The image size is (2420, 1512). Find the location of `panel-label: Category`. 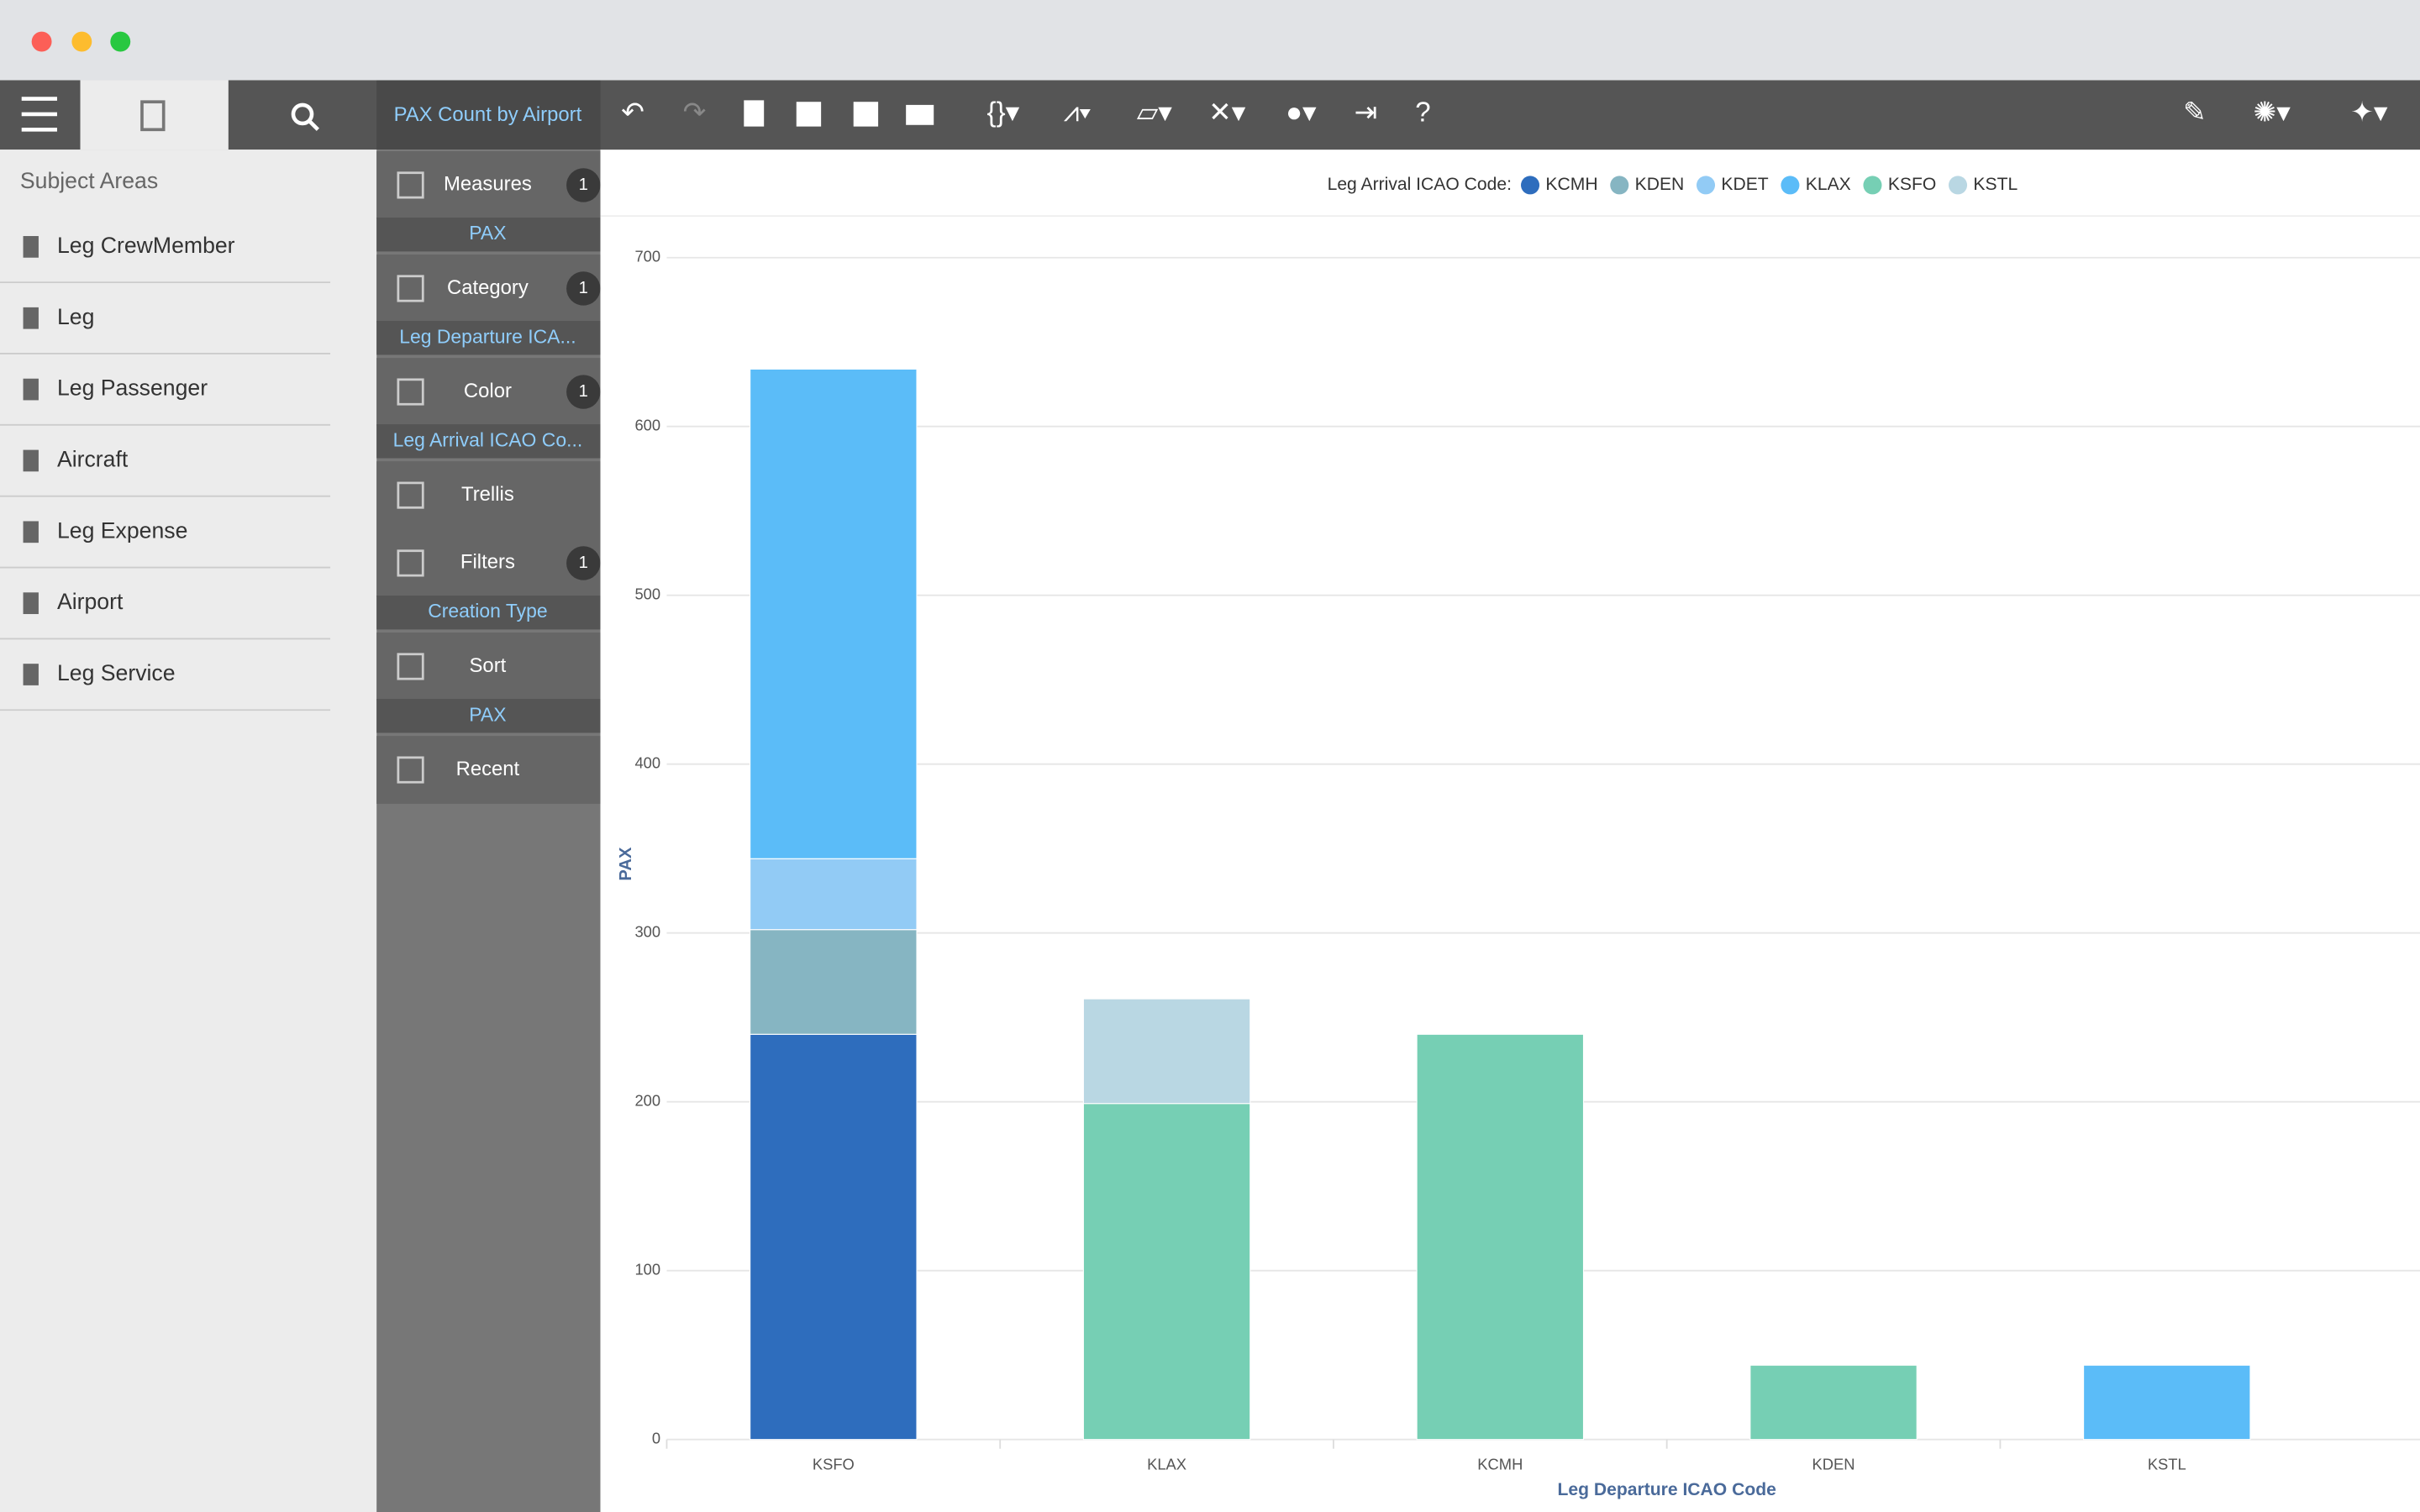

panel-label: Category is located at coordinates (488, 287).